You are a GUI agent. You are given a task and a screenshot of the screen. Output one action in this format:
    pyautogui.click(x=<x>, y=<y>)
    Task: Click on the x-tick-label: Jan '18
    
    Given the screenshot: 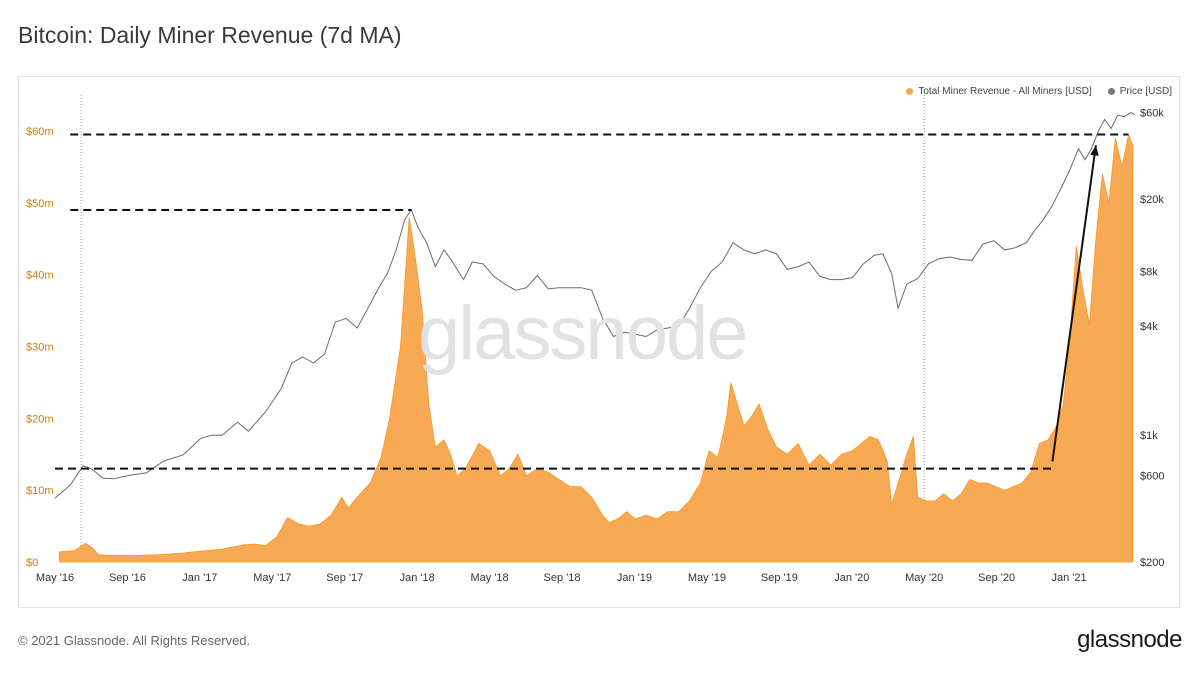 What is the action you would take?
    pyautogui.click(x=417, y=578)
    